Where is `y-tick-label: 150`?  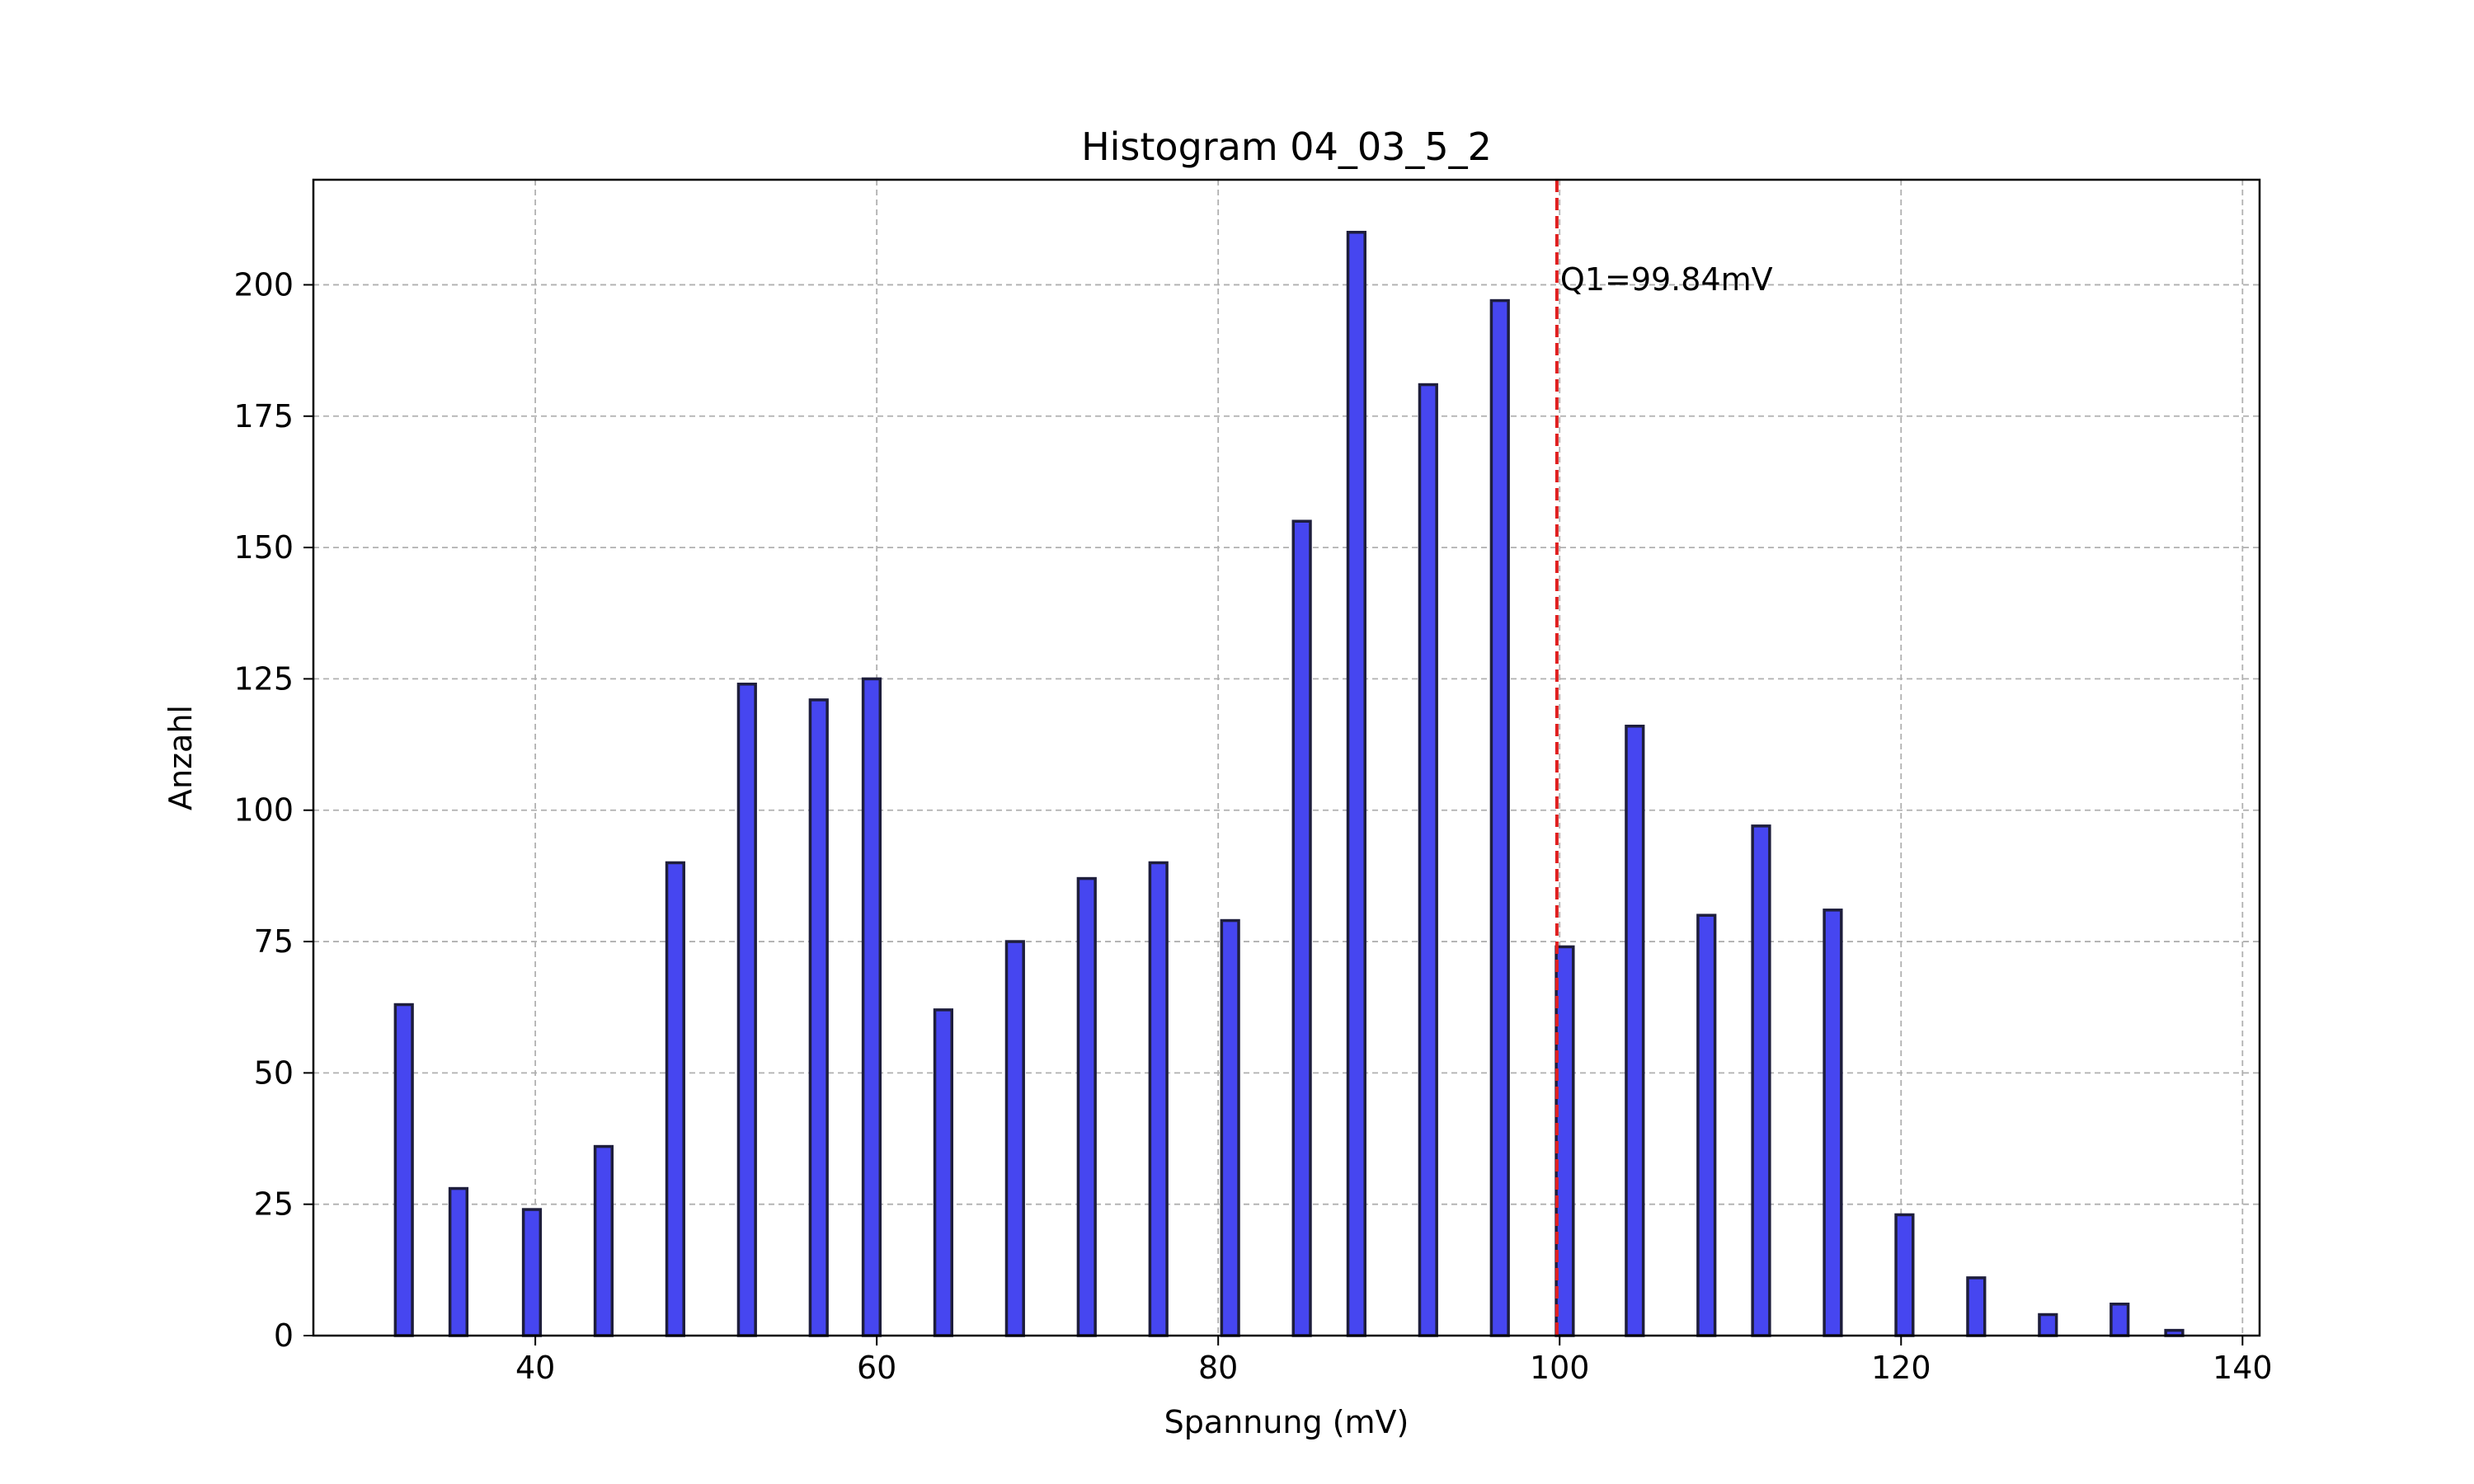
y-tick-label: 150 is located at coordinates (263, 547).